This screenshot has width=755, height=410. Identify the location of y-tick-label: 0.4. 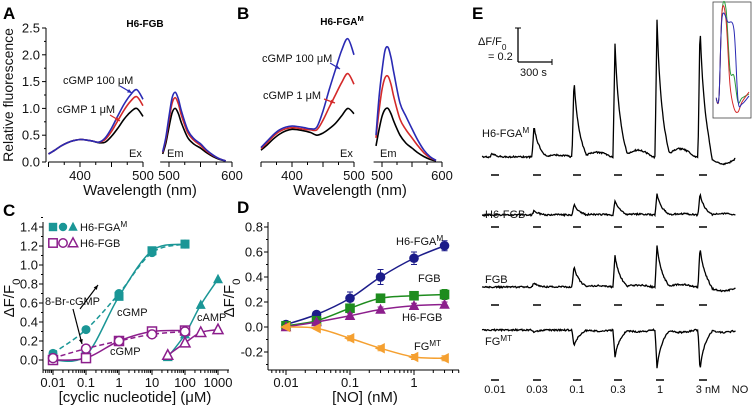
(254, 277).